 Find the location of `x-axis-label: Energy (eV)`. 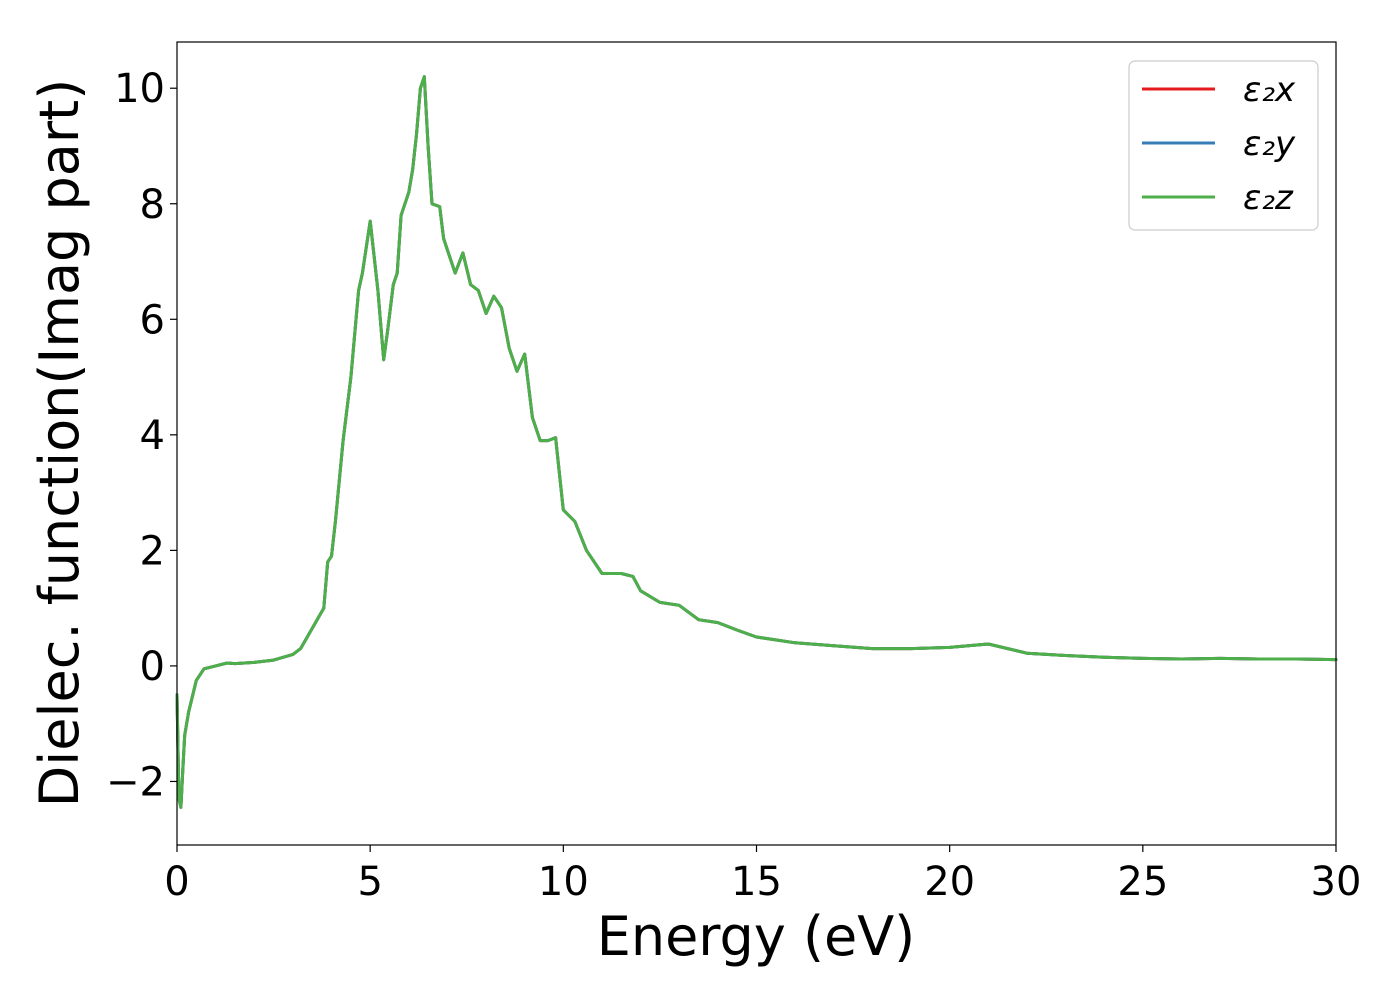

x-axis-label: Energy (eV) is located at coordinates (756, 936).